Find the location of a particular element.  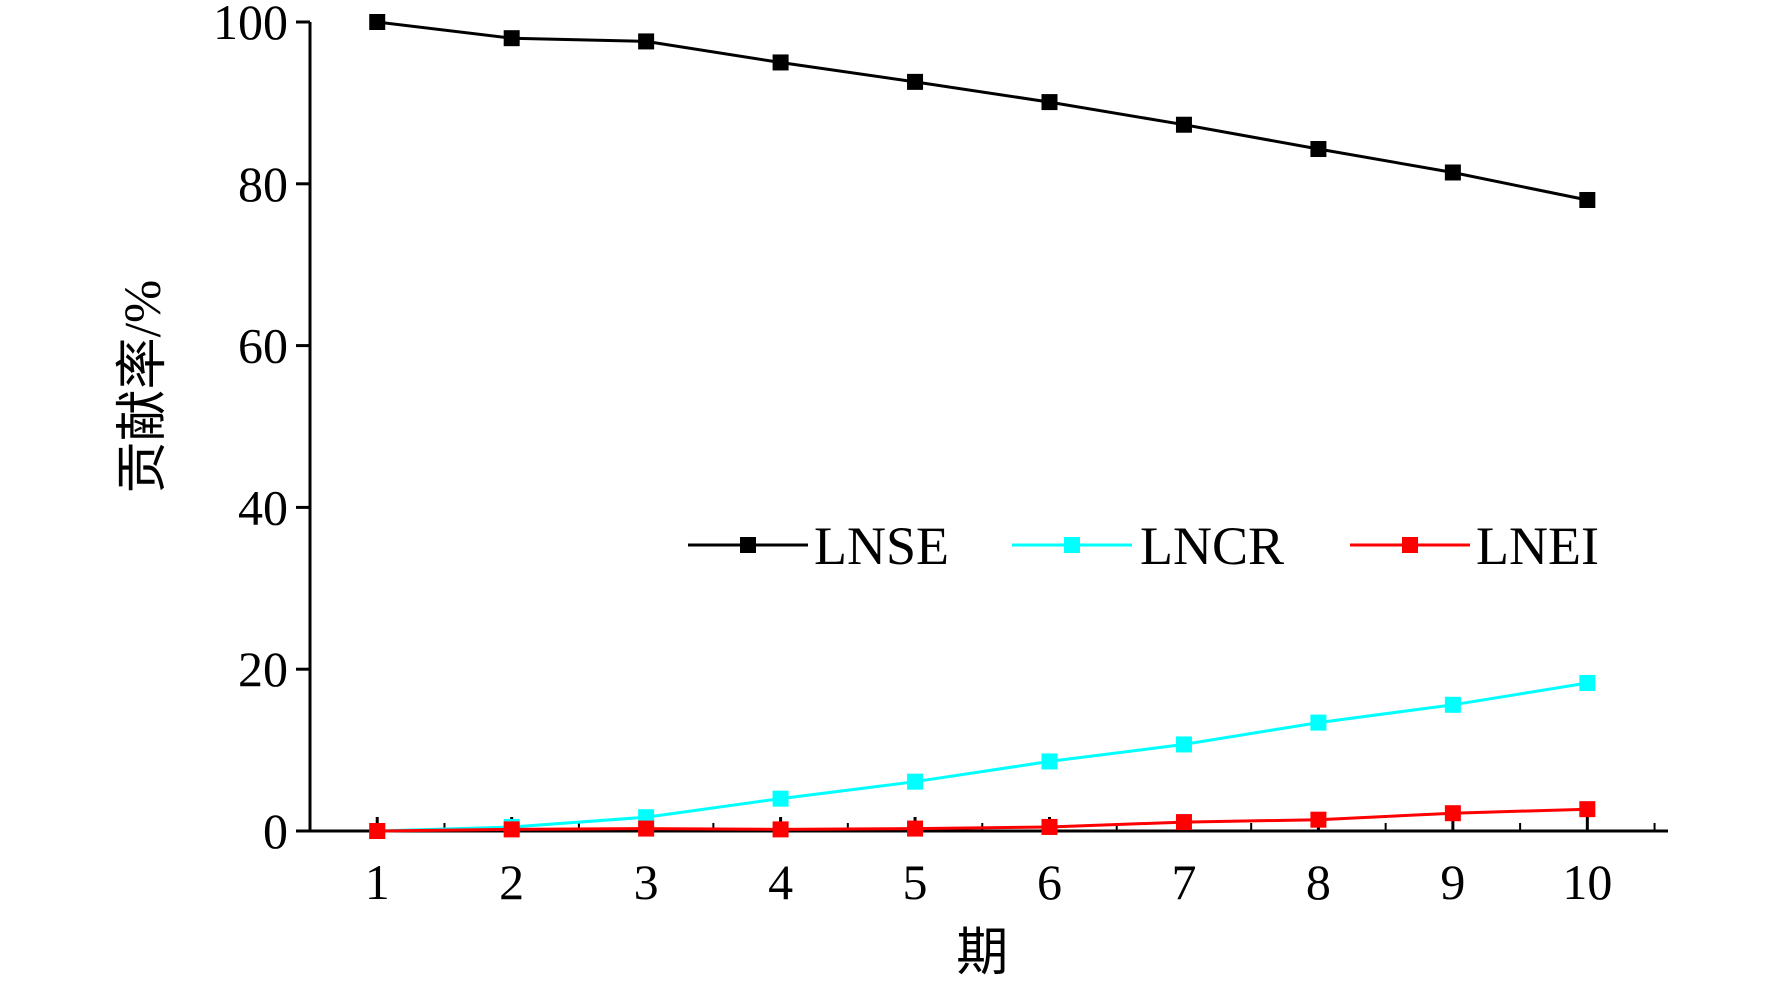

x-axis-title: 期 is located at coordinates (982, 952).